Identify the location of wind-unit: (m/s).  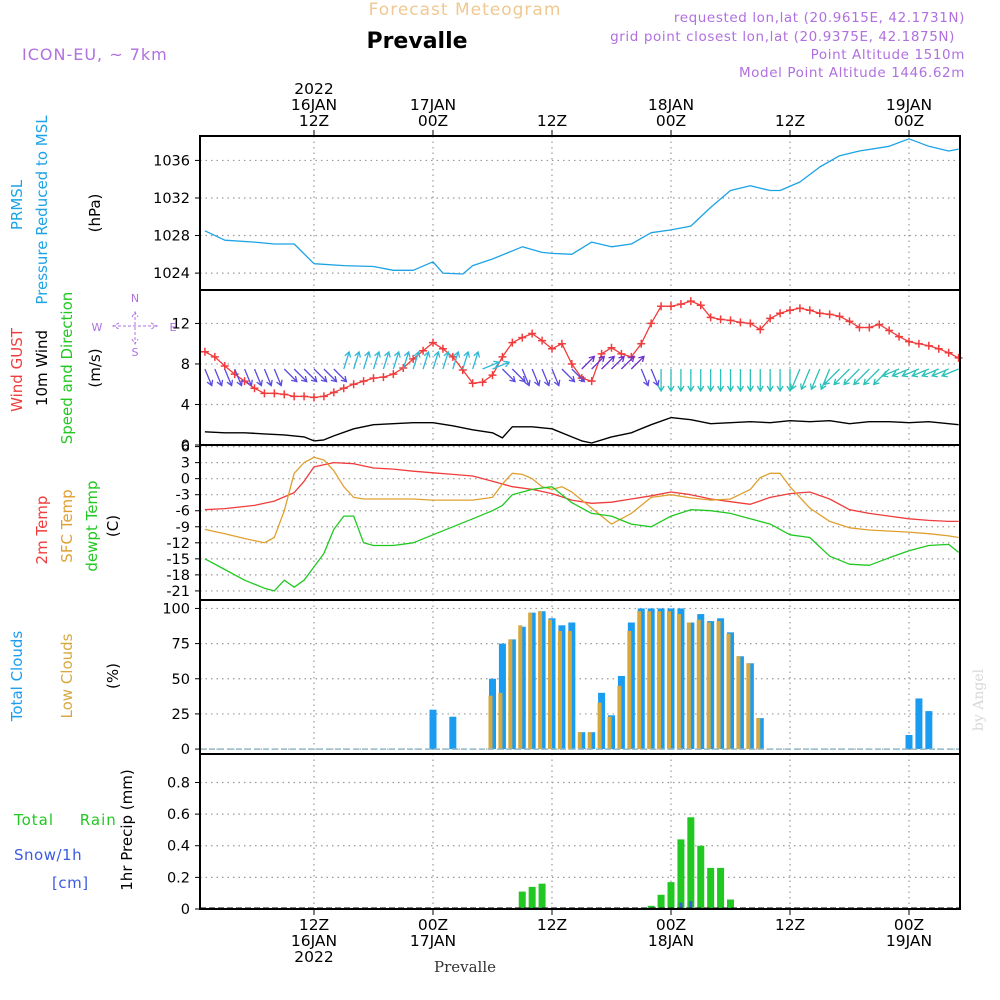
(95, 367).